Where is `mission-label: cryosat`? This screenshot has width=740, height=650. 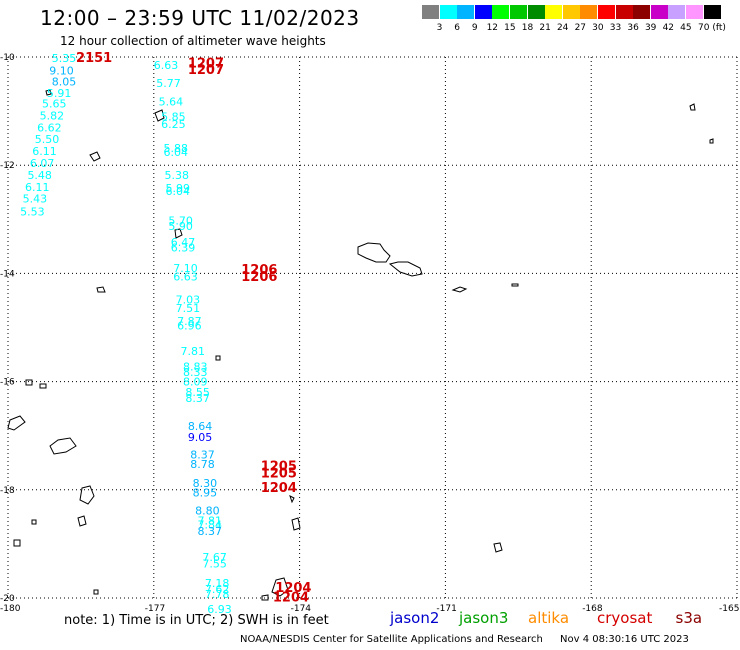 mission-label: cryosat is located at coordinates (625, 618).